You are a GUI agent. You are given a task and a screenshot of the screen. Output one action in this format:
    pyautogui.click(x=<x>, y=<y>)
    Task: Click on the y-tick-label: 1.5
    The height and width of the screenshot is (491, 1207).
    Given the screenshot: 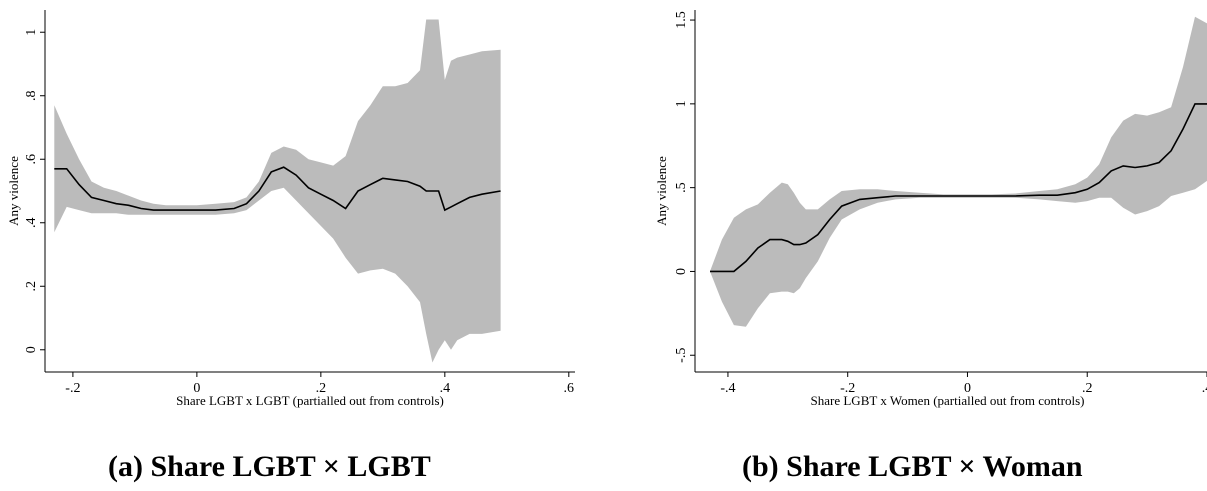 What is the action you would take?
    pyautogui.click(x=681, y=20)
    